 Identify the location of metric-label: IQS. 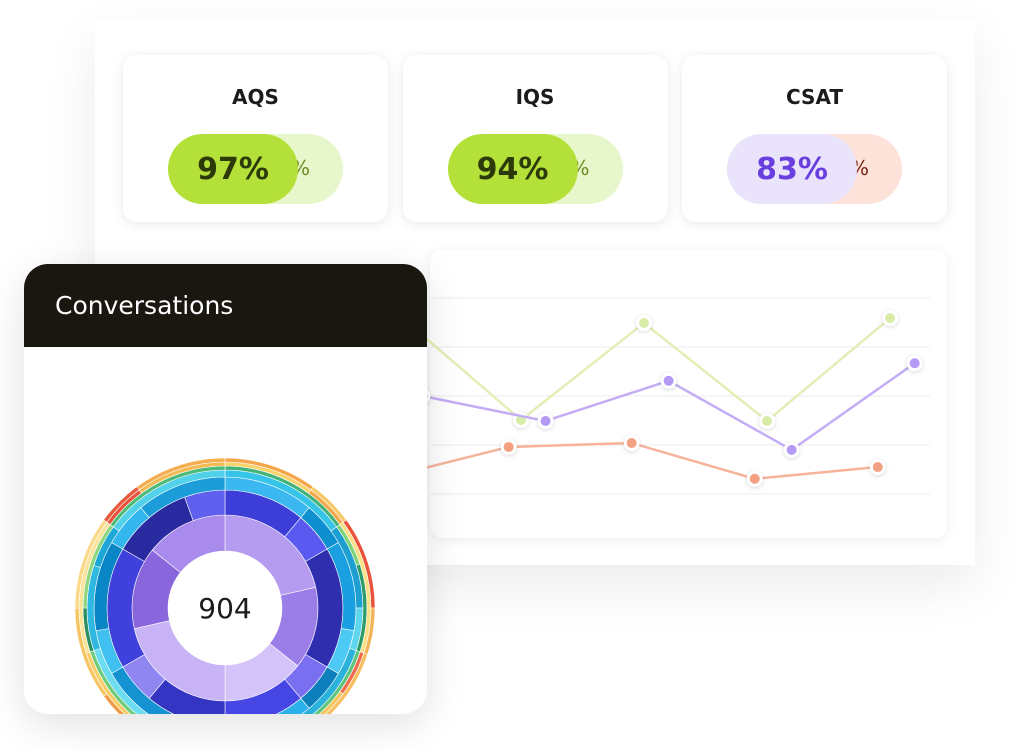
(535, 97).